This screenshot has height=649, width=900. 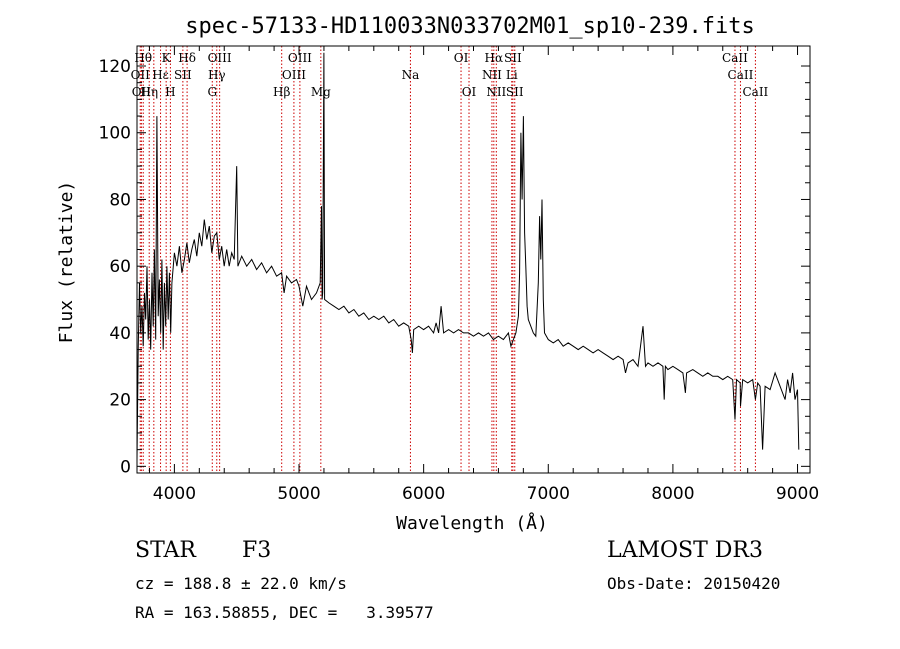 What do you see at coordinates (321, 92) in the screenshot?
I see `line-label-Mg: Mg` at bounding box center [321, 92].